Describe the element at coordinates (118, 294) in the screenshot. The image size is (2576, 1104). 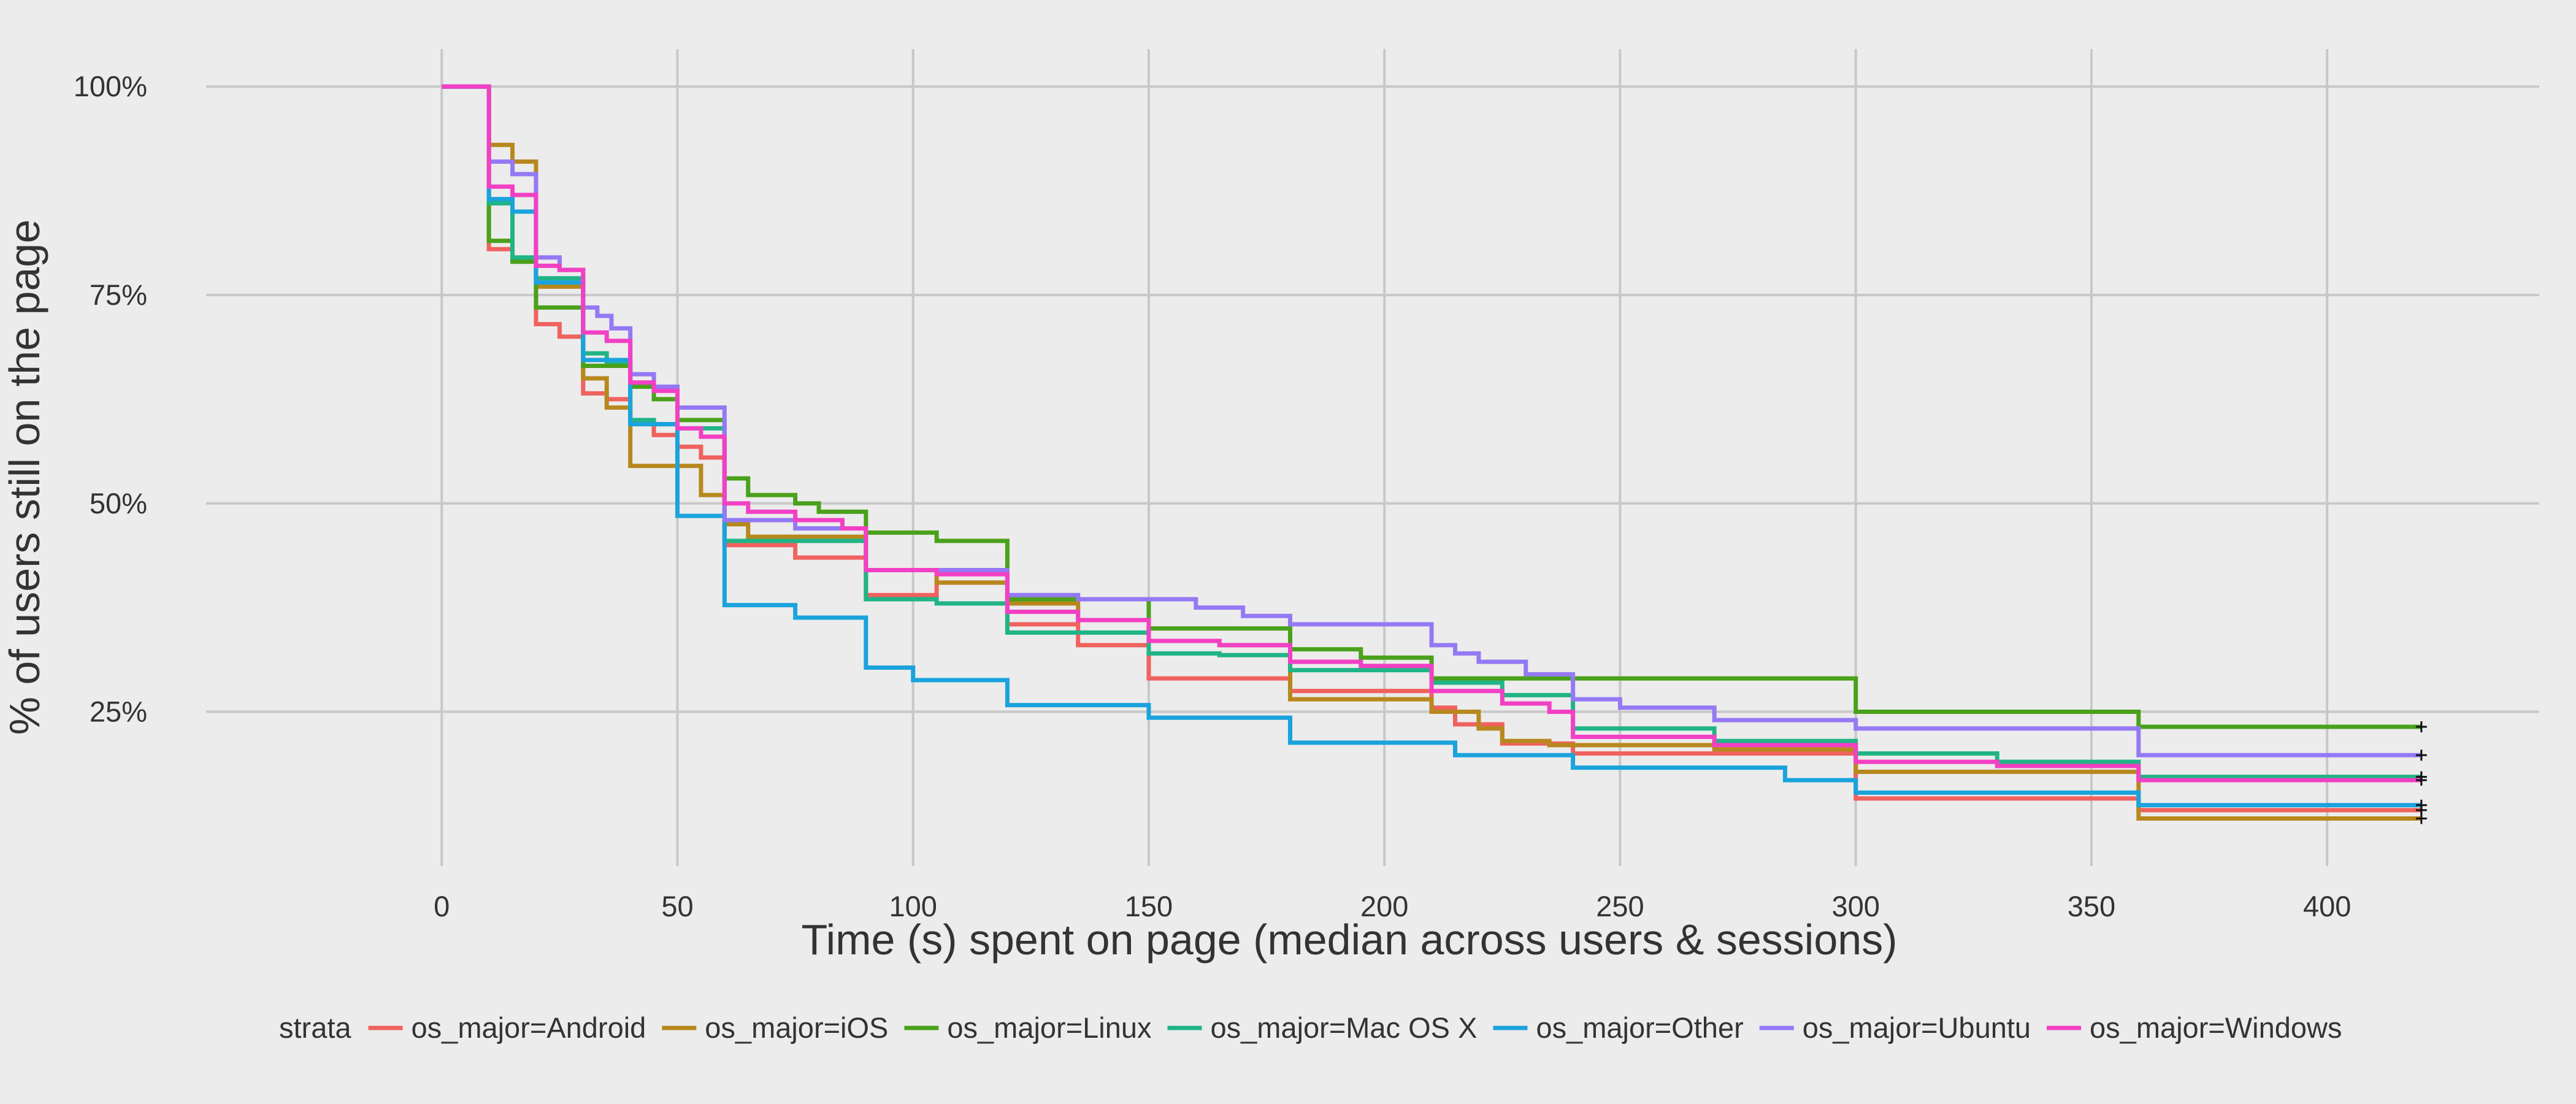
I see `y-tick-label: 75%` at that location.